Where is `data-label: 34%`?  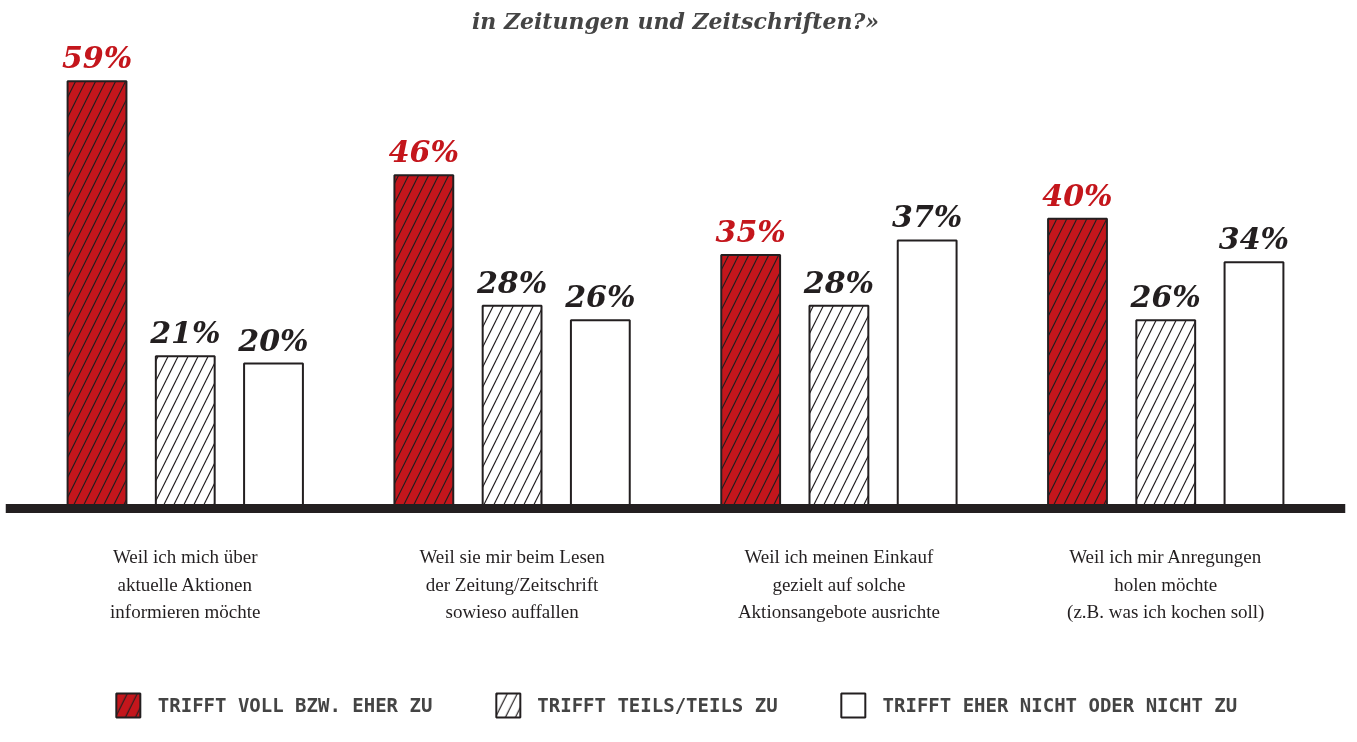
data-label: 34% is located at coordinates (1254, 239).